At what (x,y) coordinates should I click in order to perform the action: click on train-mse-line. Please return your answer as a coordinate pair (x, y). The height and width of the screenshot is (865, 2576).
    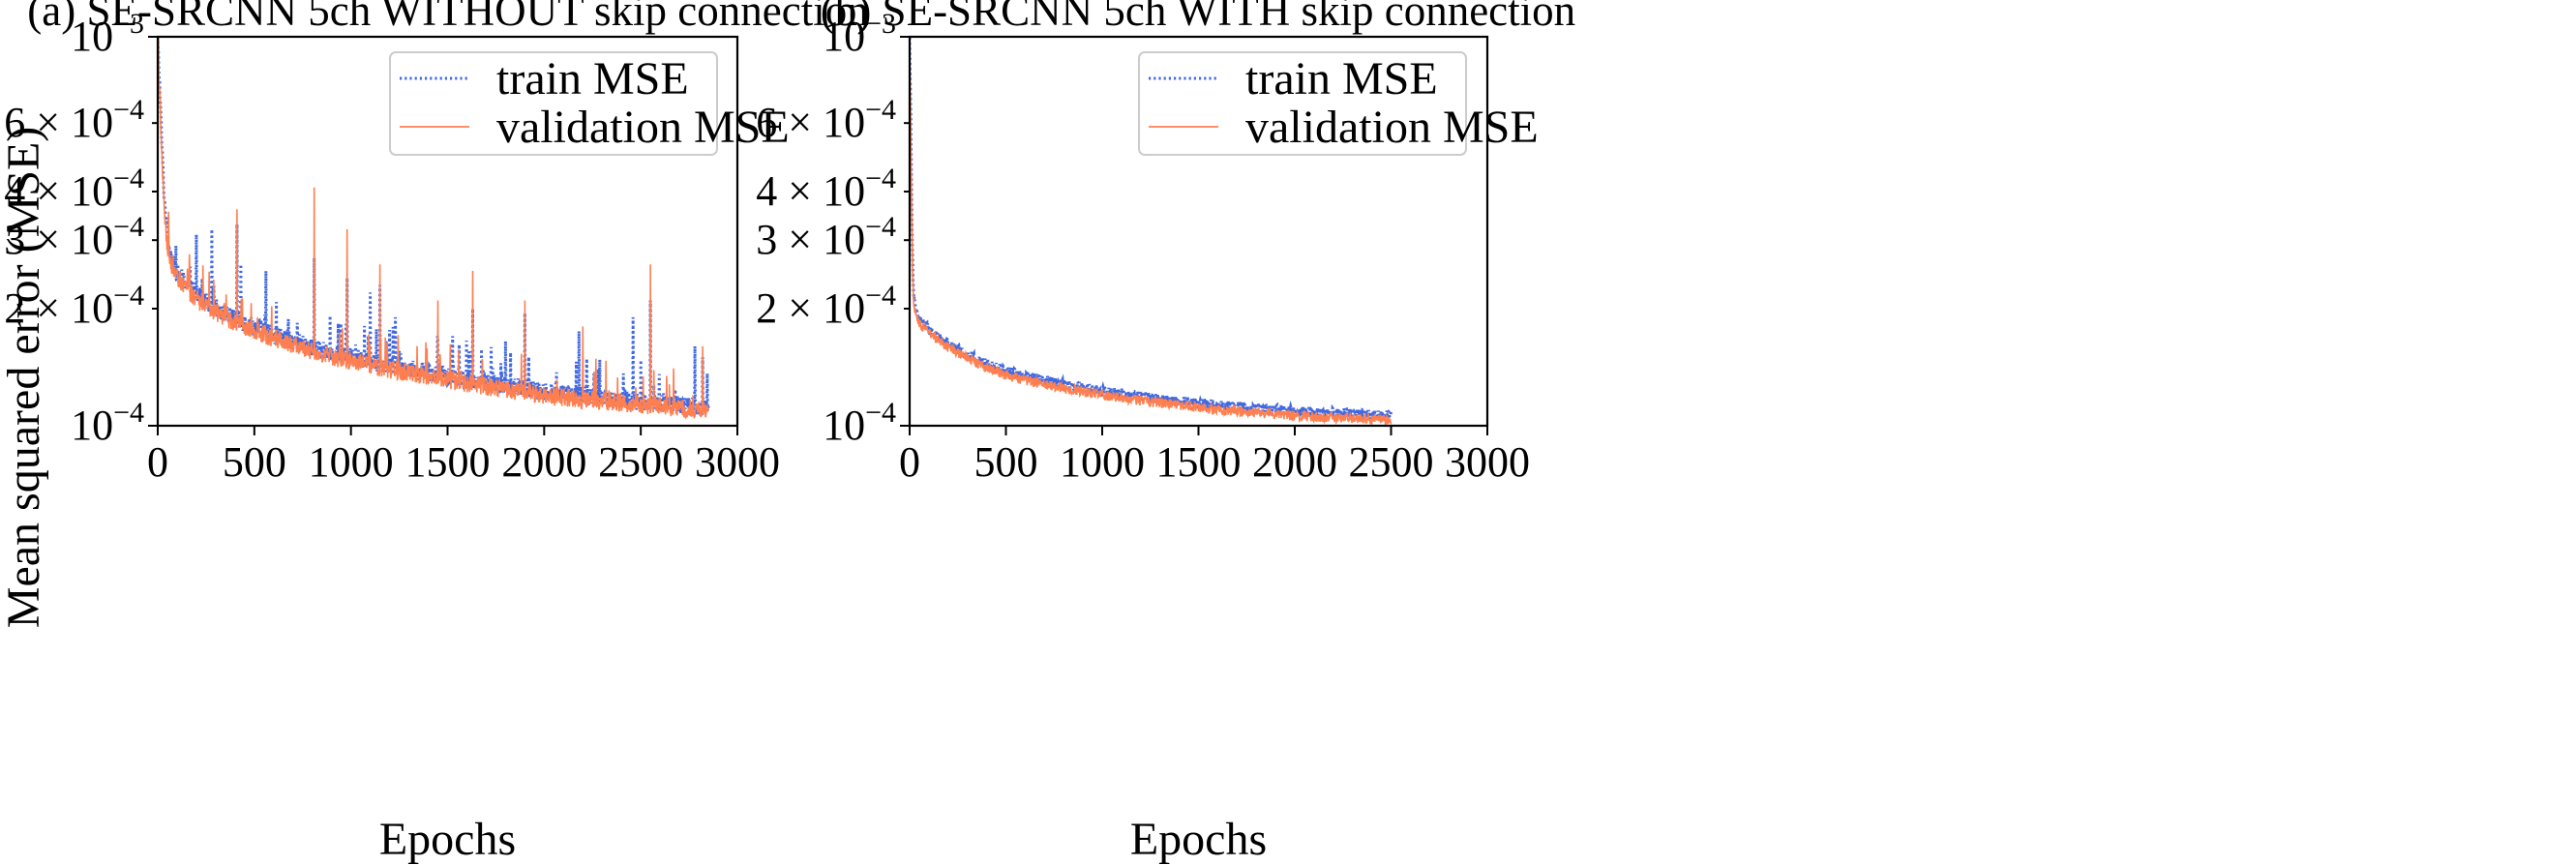
    Looking at the image, I should click on (1151, 231).